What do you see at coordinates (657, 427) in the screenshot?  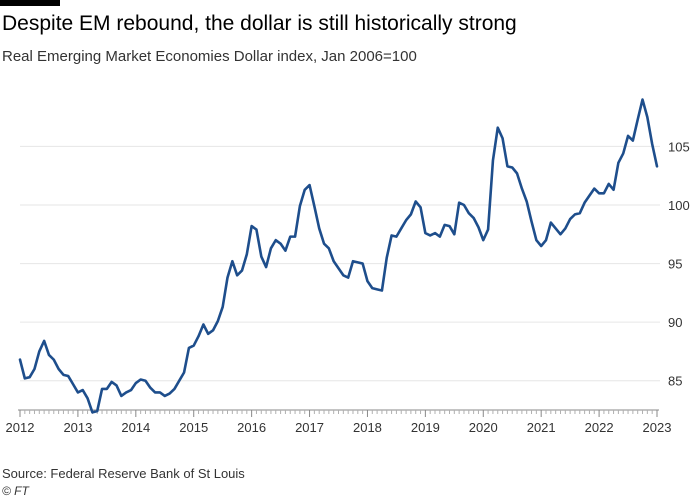 I see `x-tick-label-2023: 2023` at bounding box center [657, 427].